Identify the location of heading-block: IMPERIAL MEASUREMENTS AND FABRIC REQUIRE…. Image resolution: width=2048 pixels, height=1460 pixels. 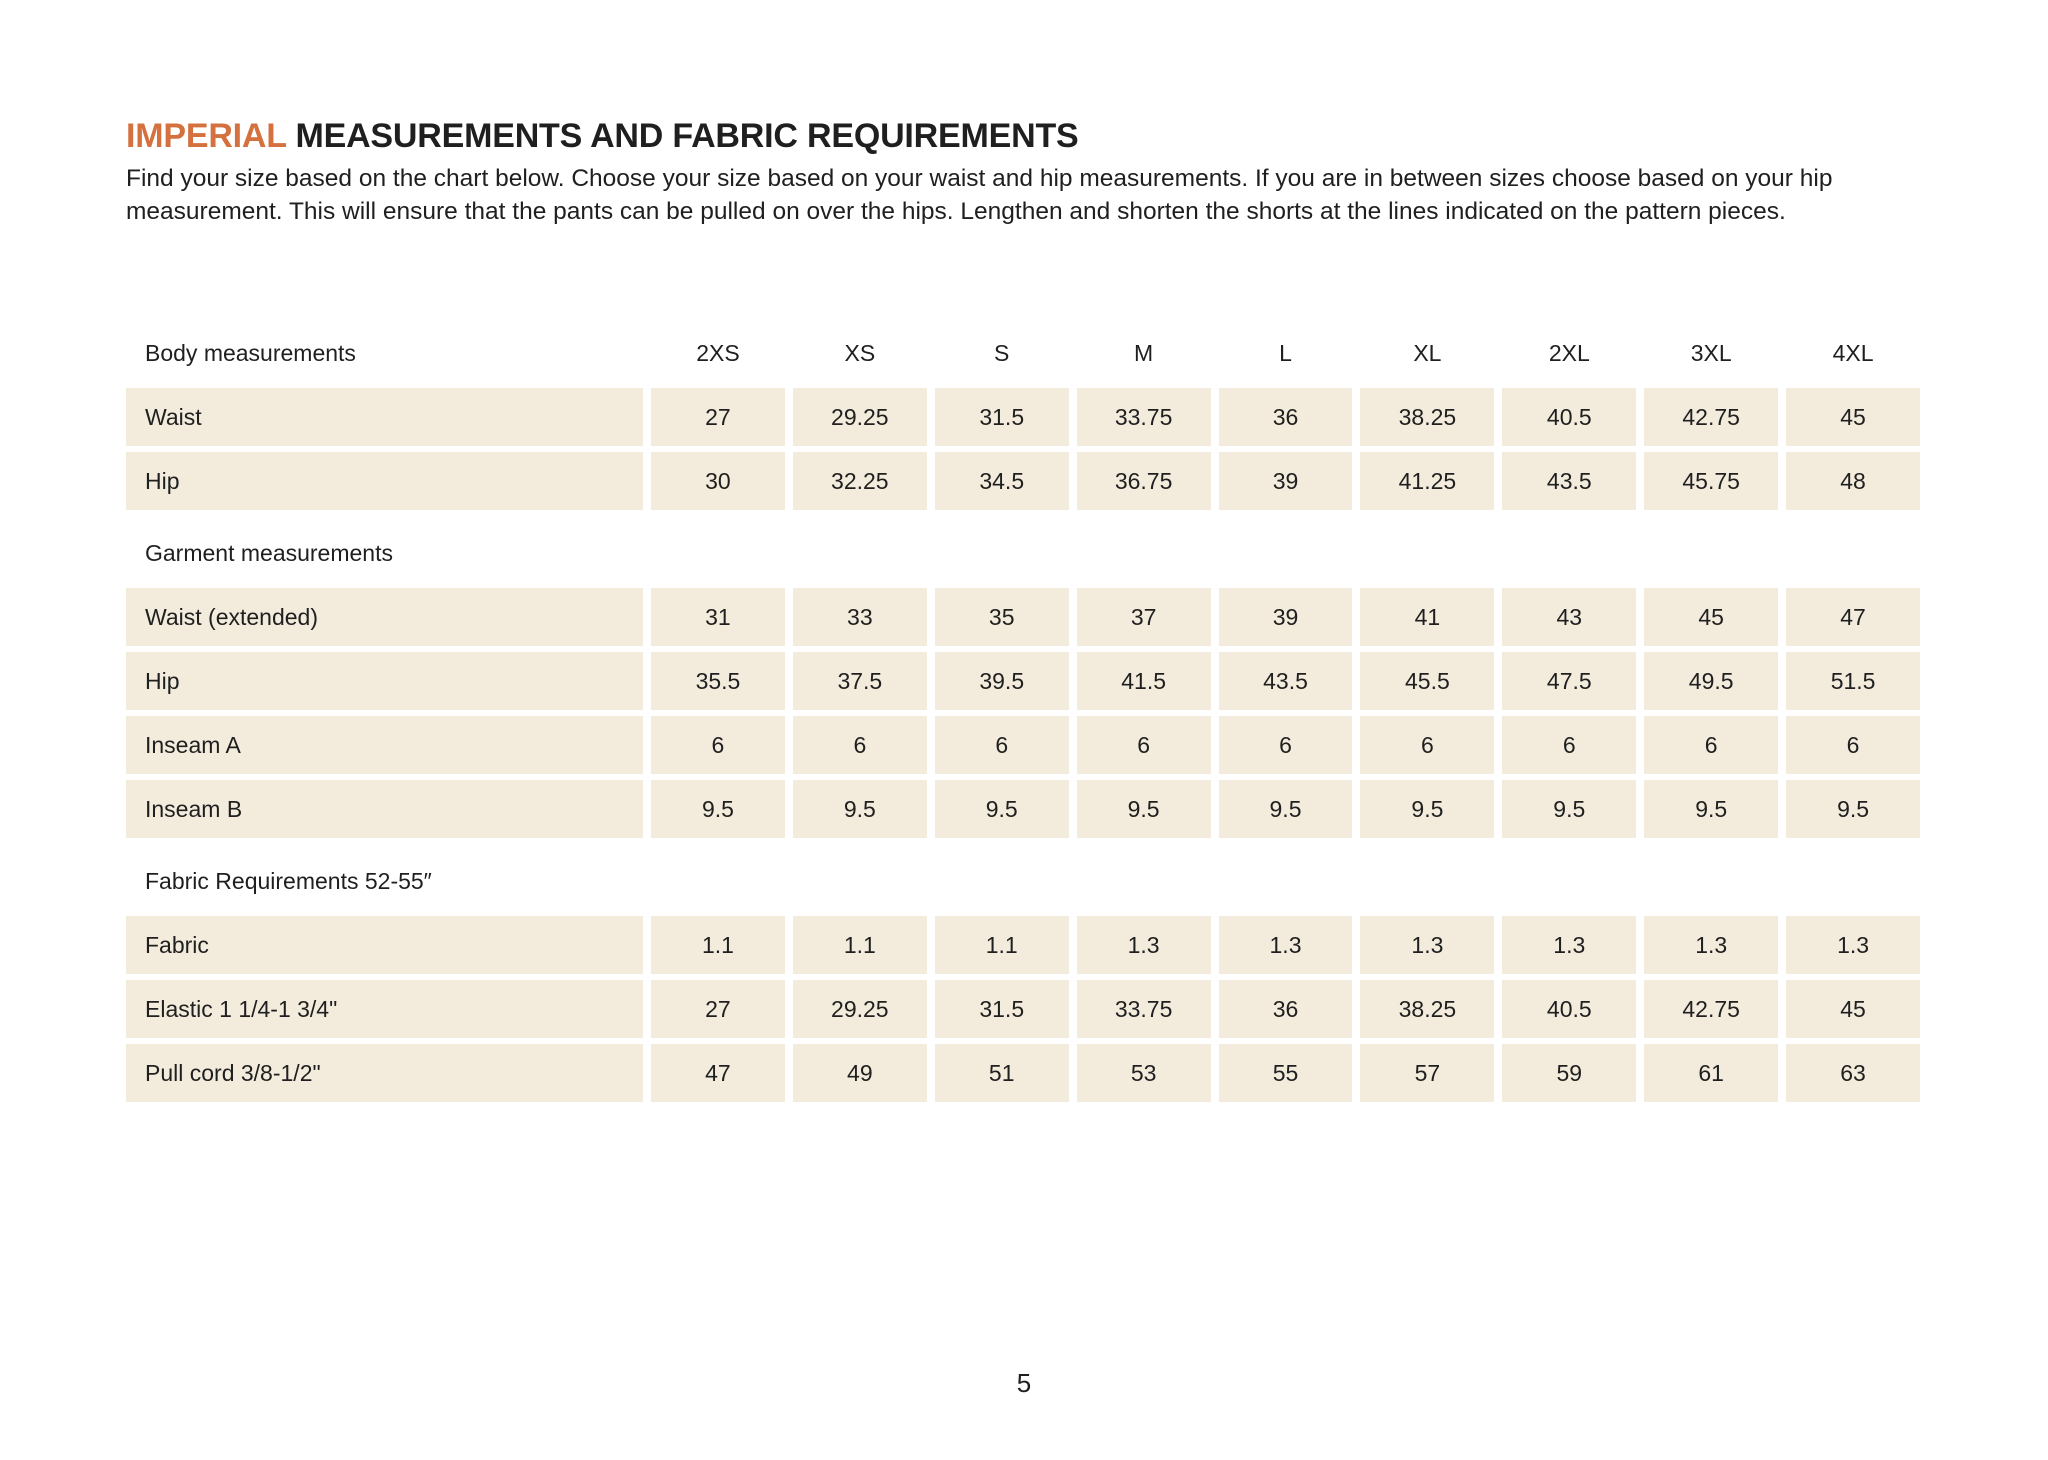
(1026, 172).